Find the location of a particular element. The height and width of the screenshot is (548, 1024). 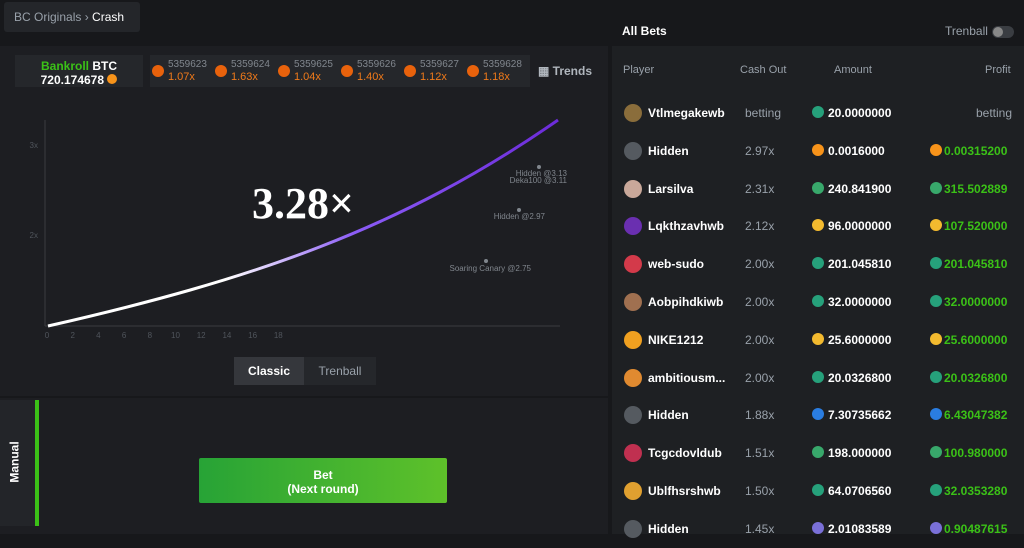

cashout: betting is located at coordinates (763, 113).